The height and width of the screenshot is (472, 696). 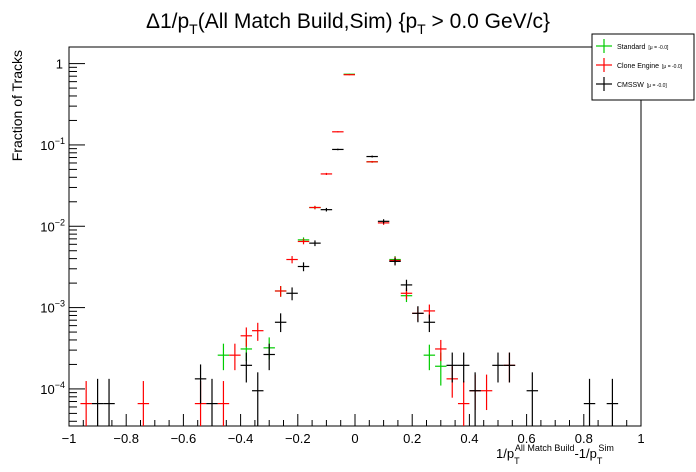 I want to click on x-label-b-sub: T, so click(x=600, y=461).